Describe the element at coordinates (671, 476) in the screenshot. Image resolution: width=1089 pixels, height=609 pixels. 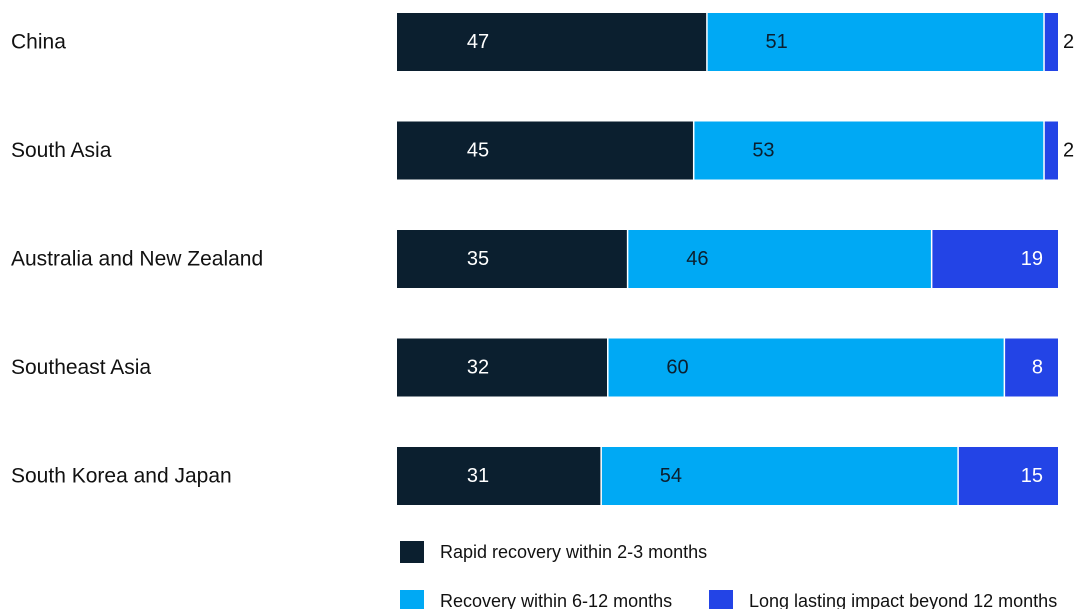
I see `data-label-south-korea-and-japan-series-2: 54` at that location.